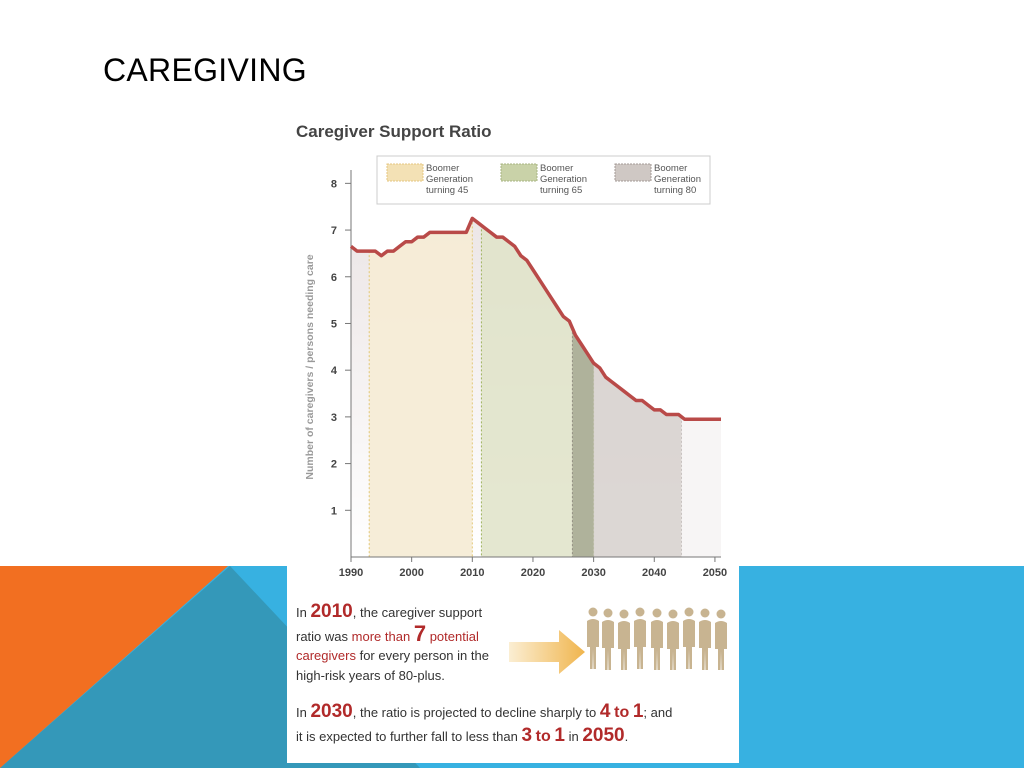 The width and height of the screenshot is (1024, 768). I want to click on legend-label-1-1: Boomer, so click(442, 168).